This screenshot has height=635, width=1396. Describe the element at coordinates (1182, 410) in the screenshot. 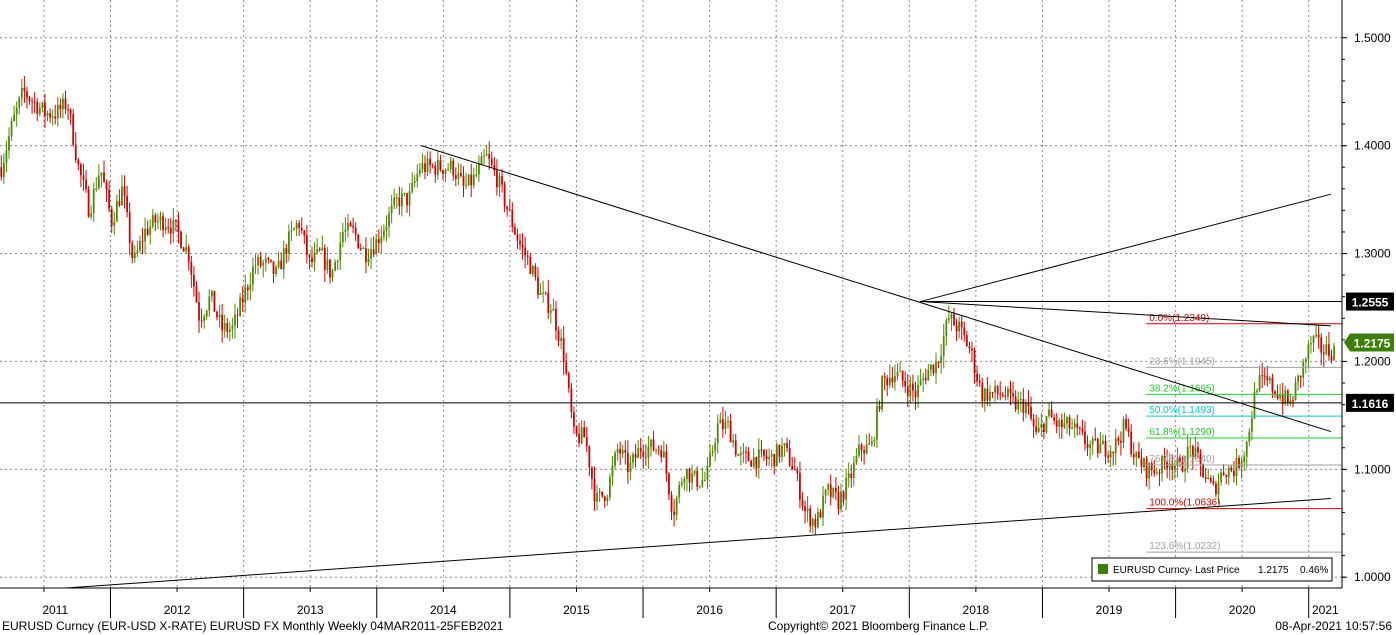

I see `fib-label: 50.0%(1.1493)` at that location.